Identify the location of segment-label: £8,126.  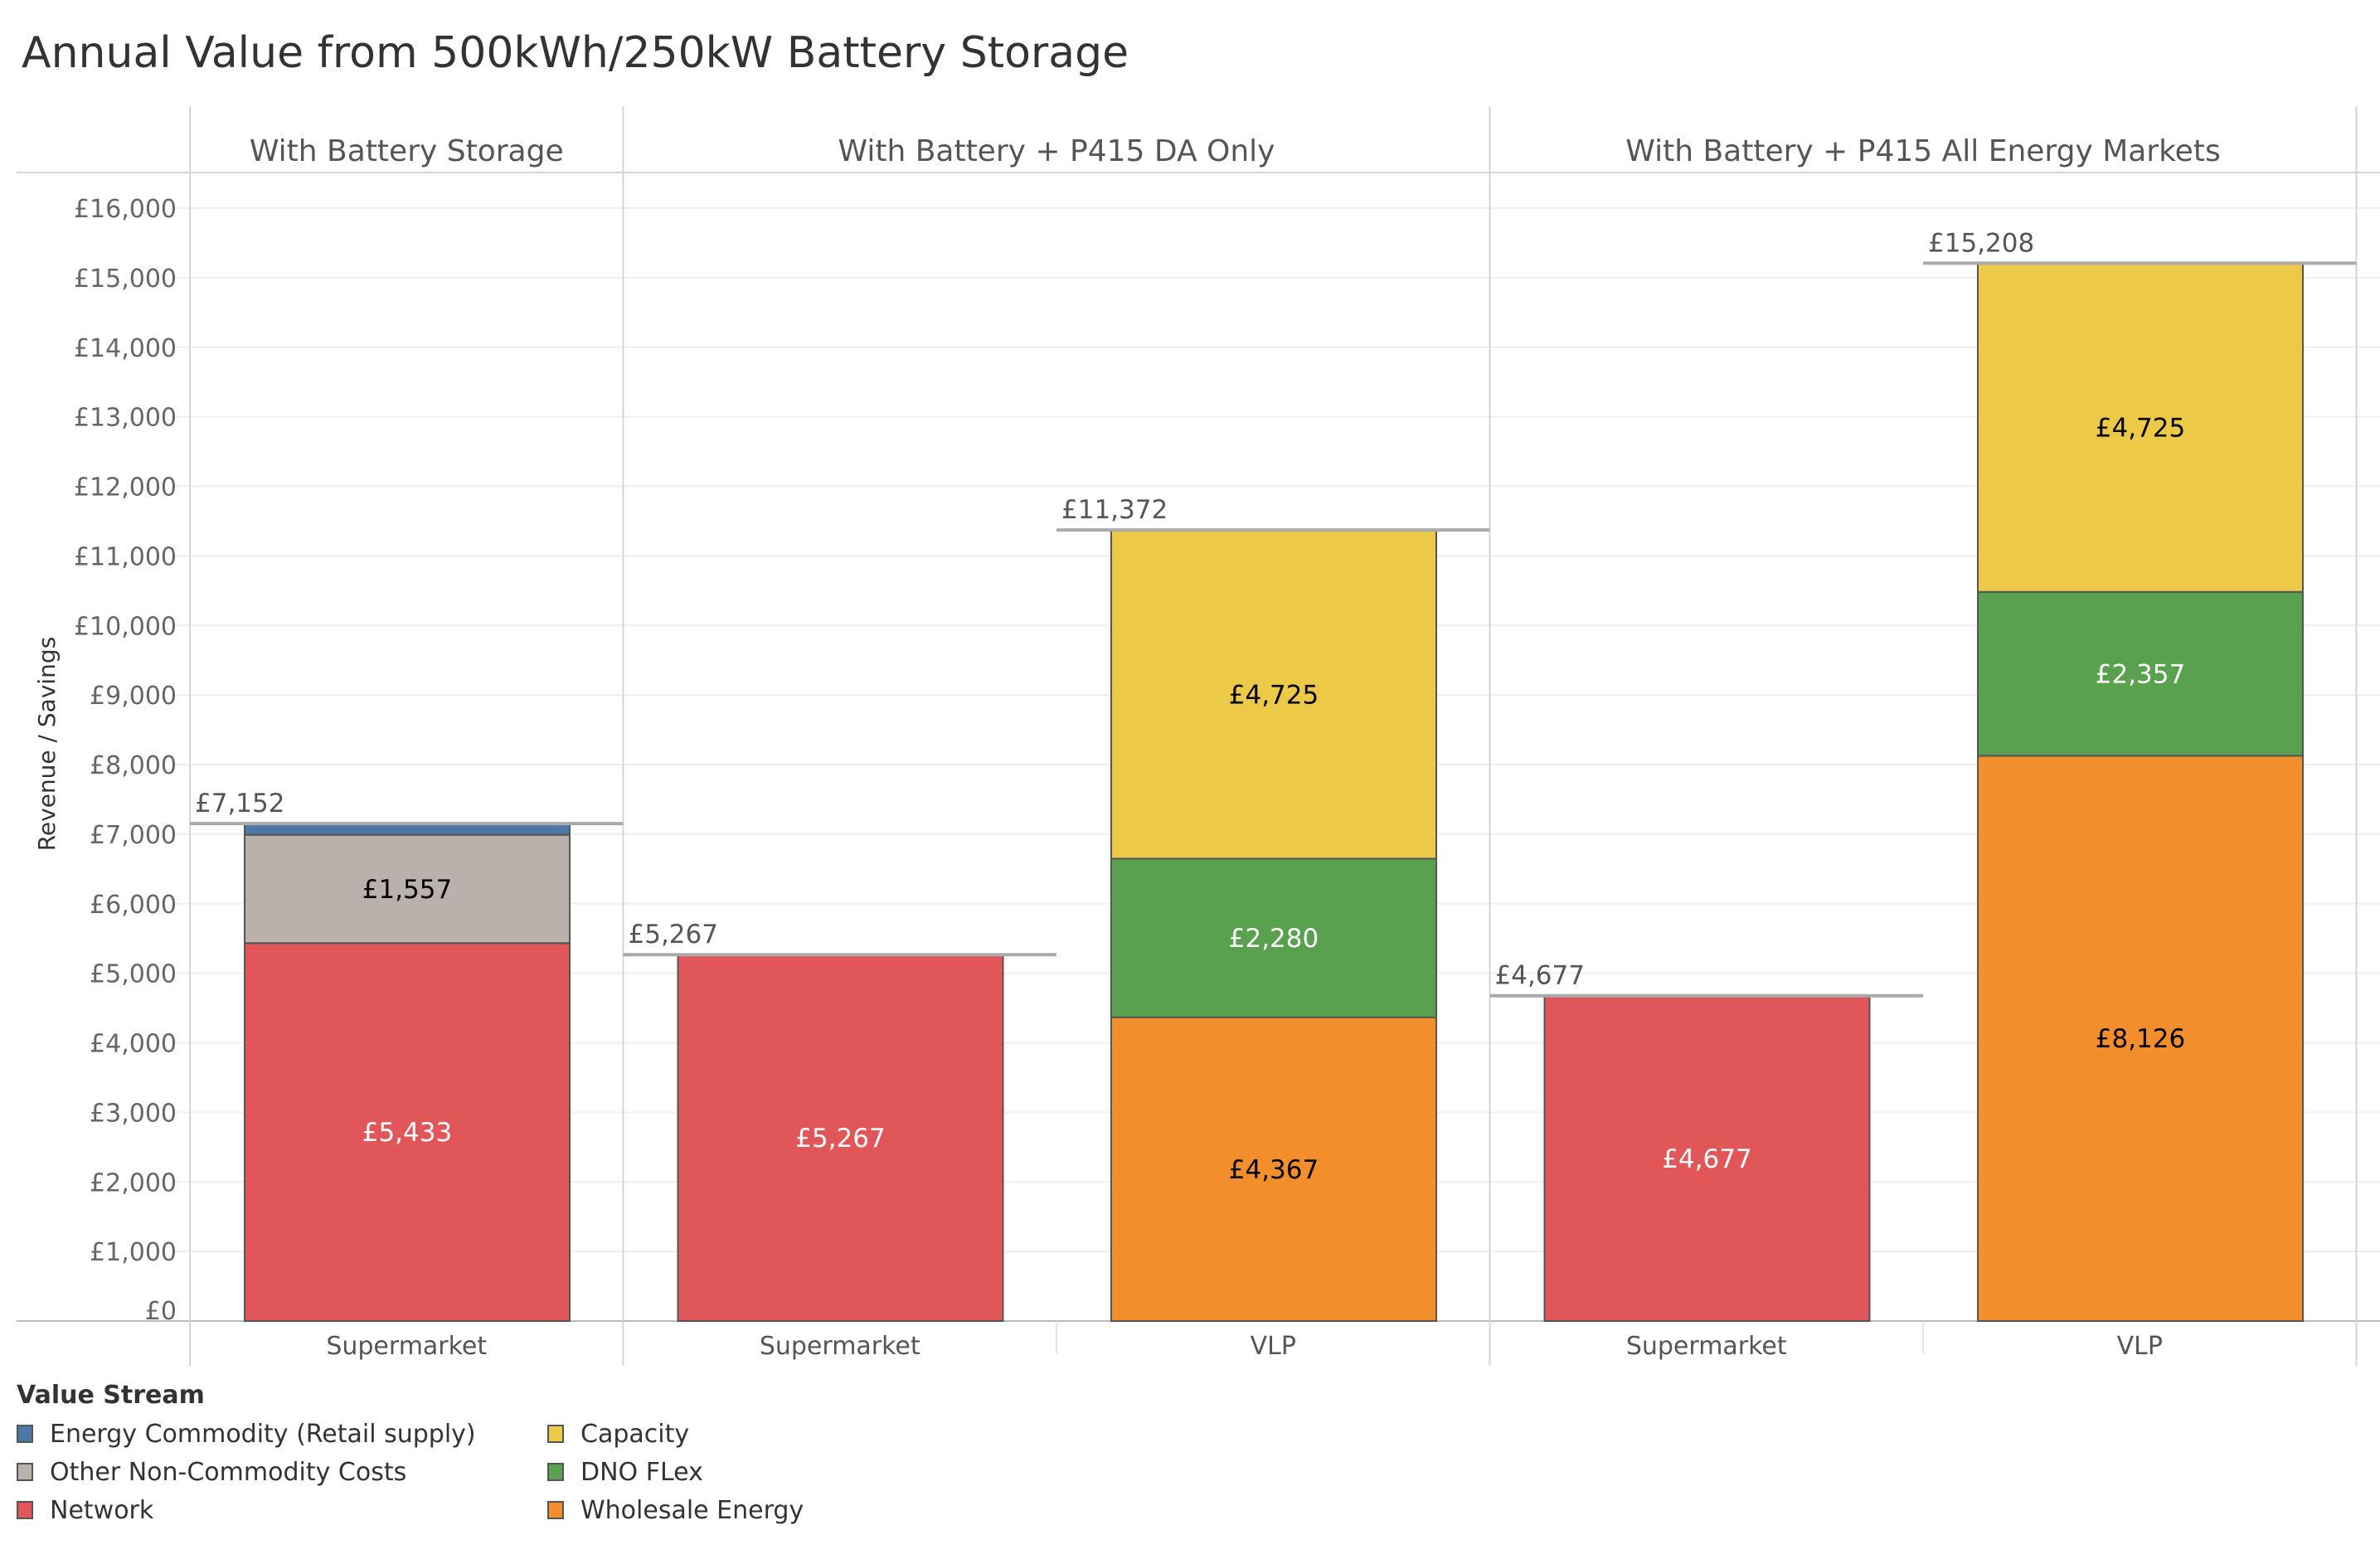
(2140, 1039).